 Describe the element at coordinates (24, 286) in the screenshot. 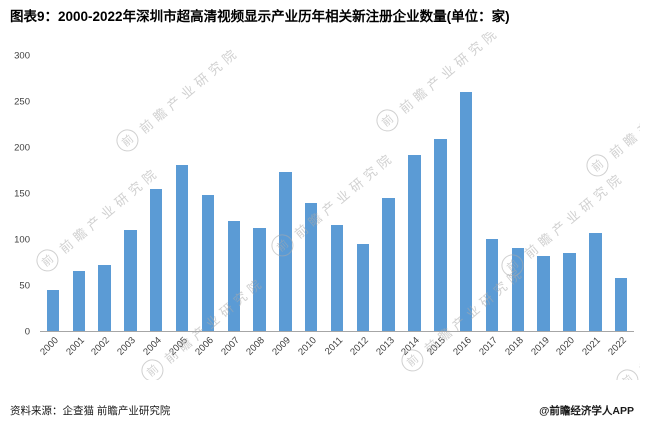

I see `y-axis-tick-label: 50` at that location.